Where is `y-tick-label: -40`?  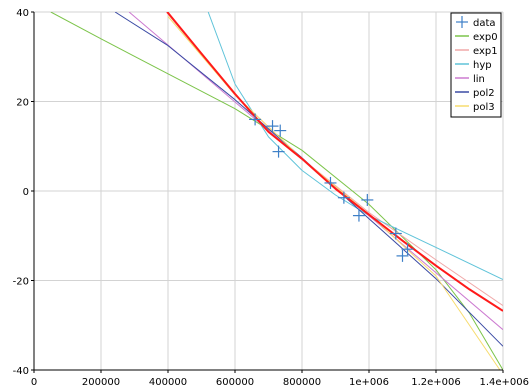
y-tick-label: -40 is located at coordinates (21, 371).